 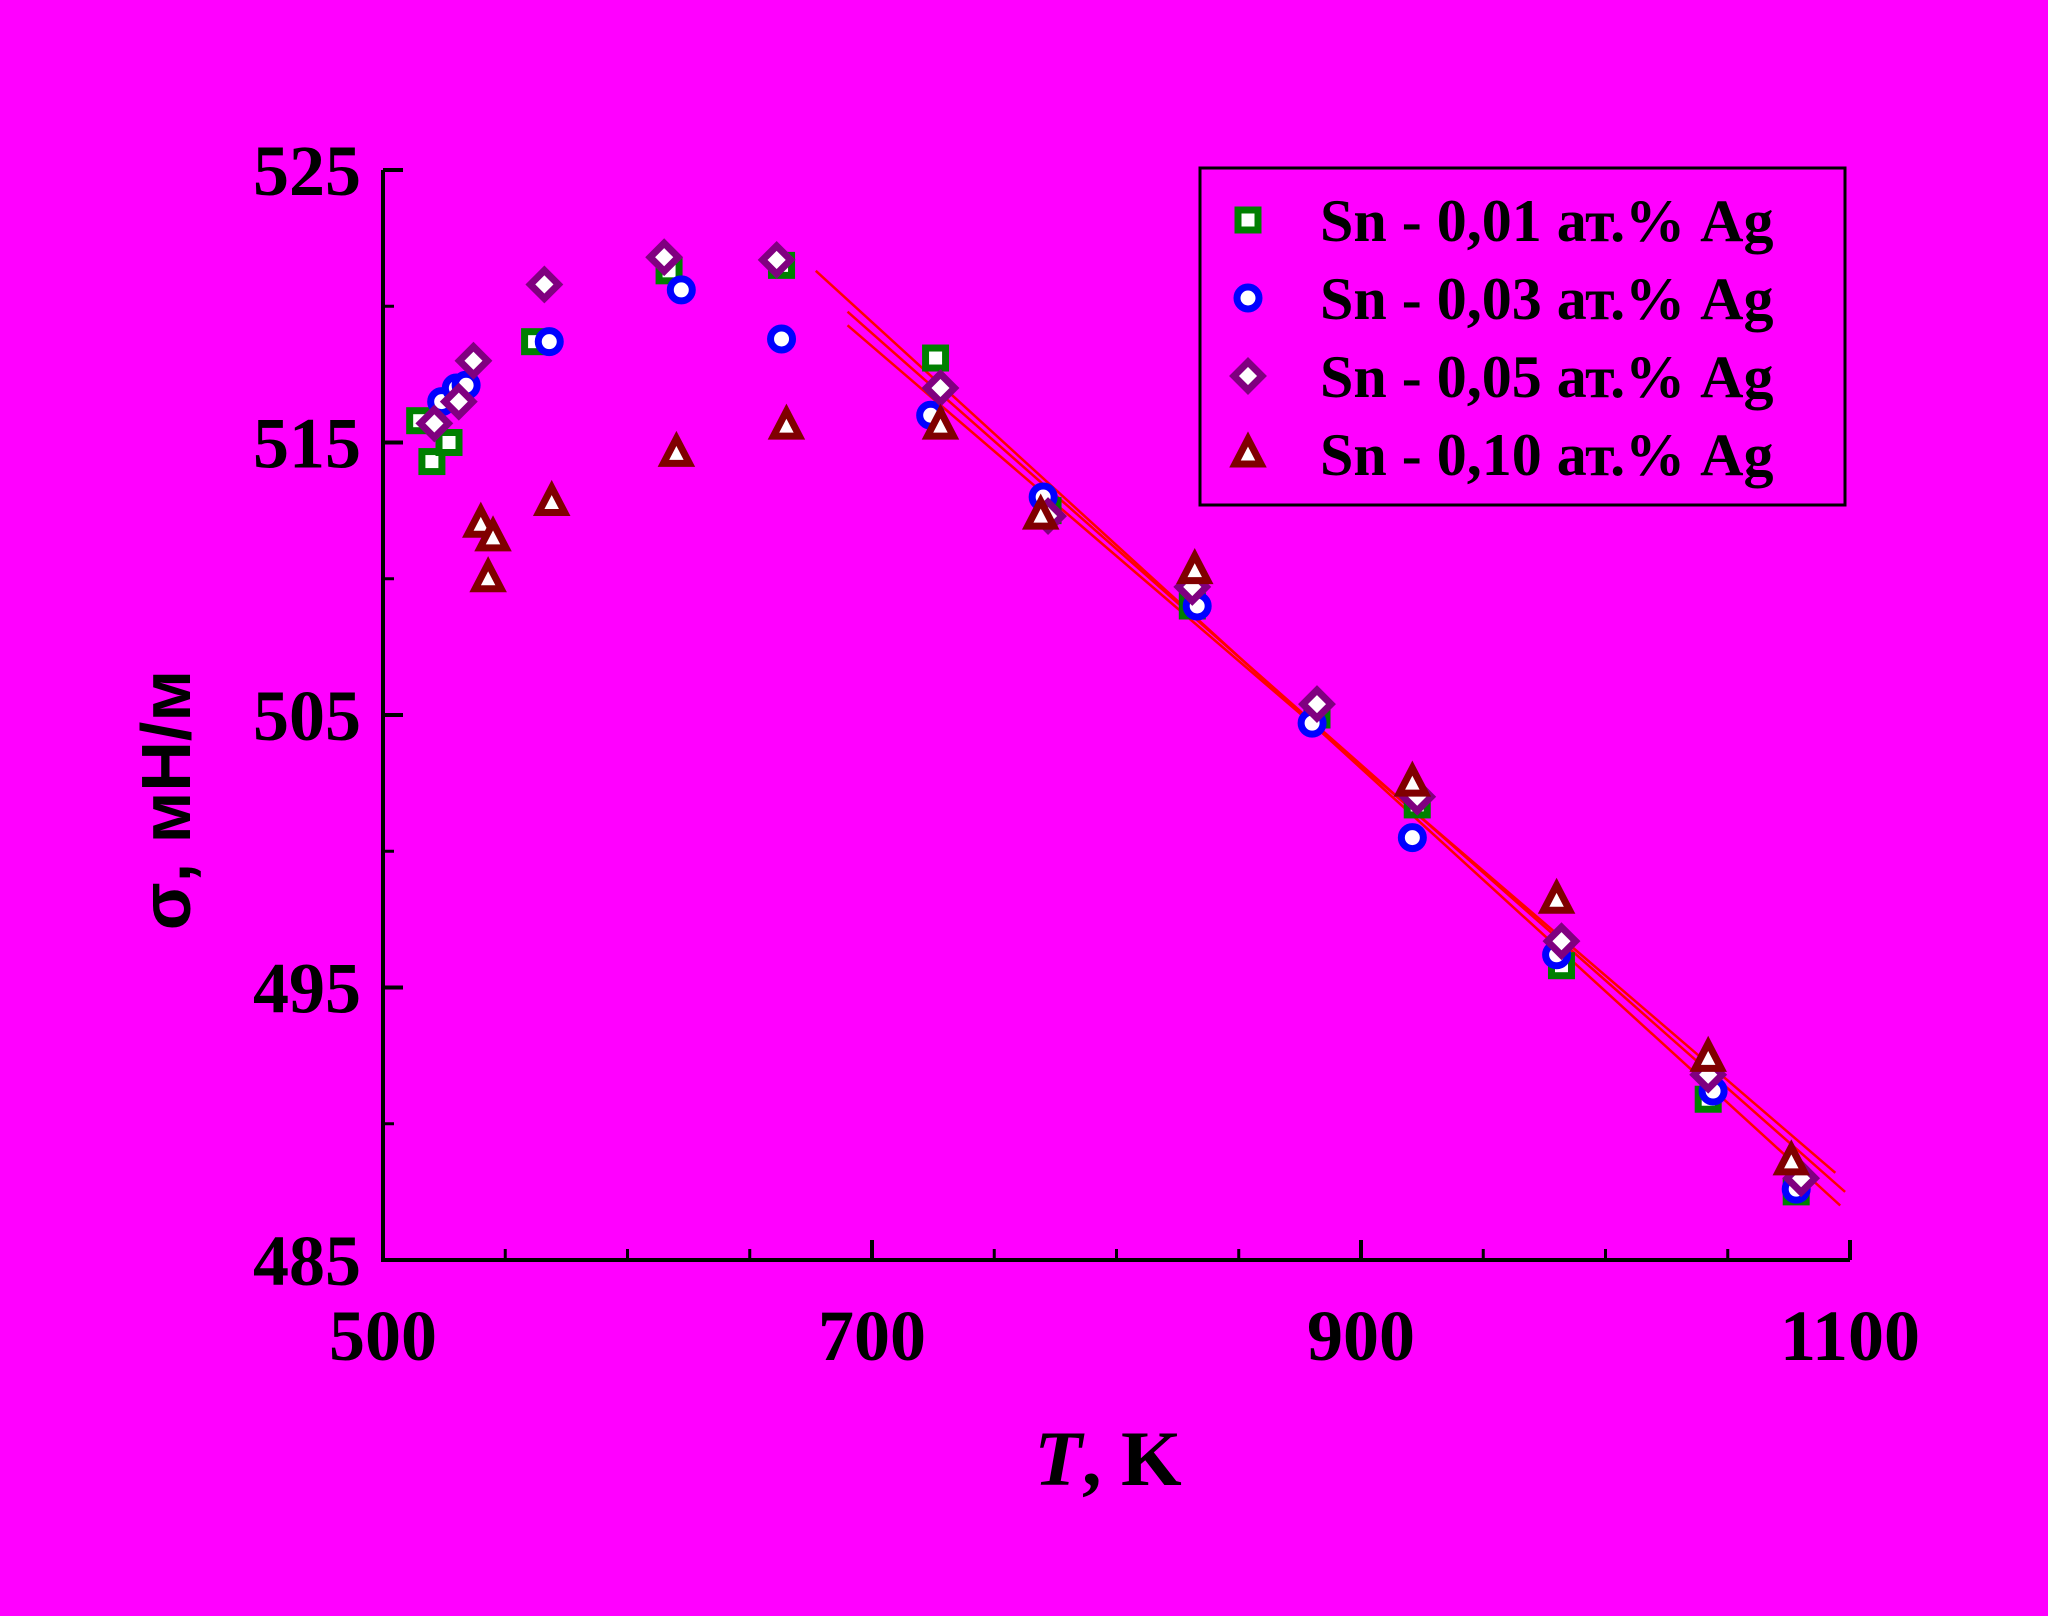 I want to click on x-tick-label: 900, so click(x=1361, y=1336).